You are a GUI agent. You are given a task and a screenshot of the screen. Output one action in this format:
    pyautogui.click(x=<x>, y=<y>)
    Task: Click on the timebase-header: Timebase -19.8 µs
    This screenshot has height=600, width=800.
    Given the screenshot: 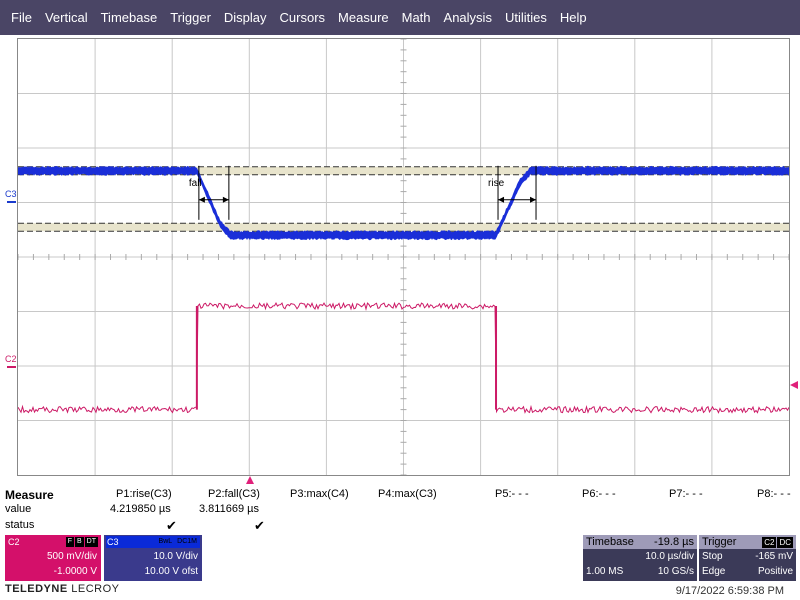 What is the action you would take?
    pyautogui.click(x=640, y=542)
    